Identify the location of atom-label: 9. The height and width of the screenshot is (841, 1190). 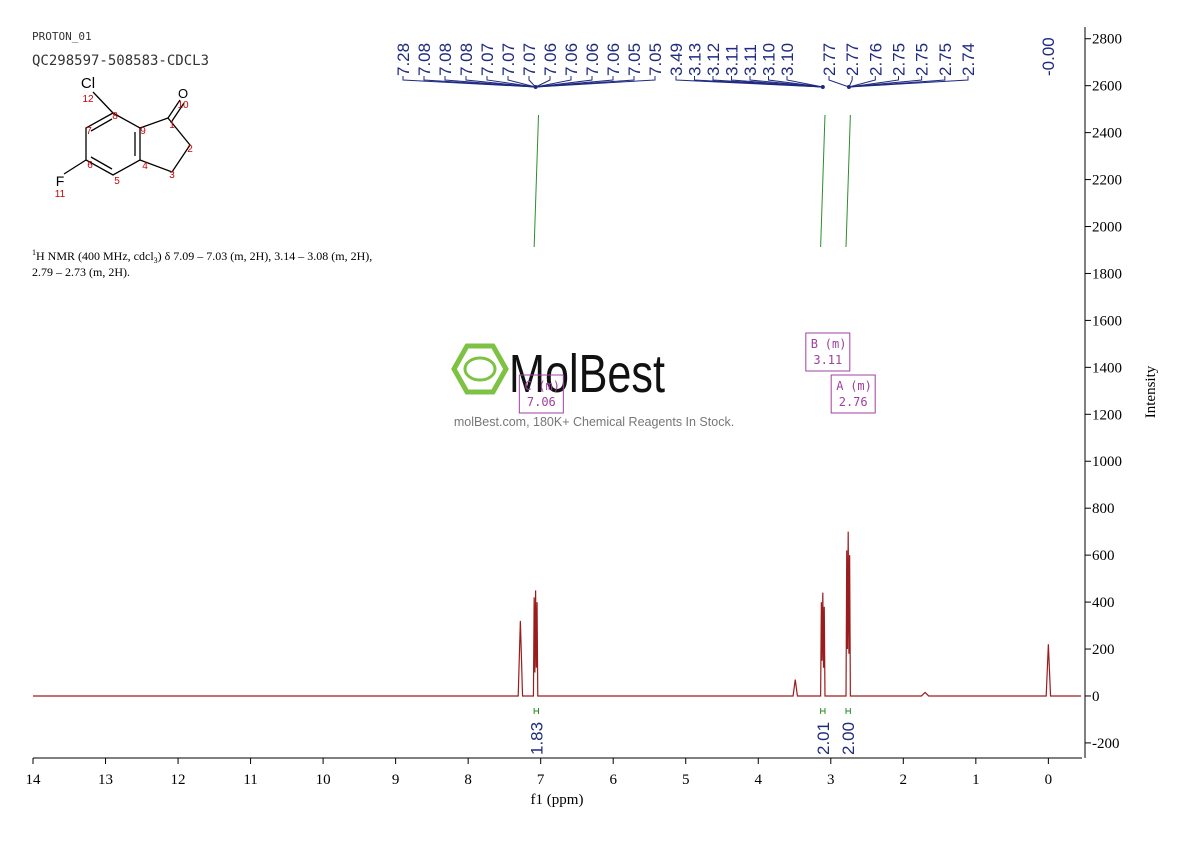
(143, 131).